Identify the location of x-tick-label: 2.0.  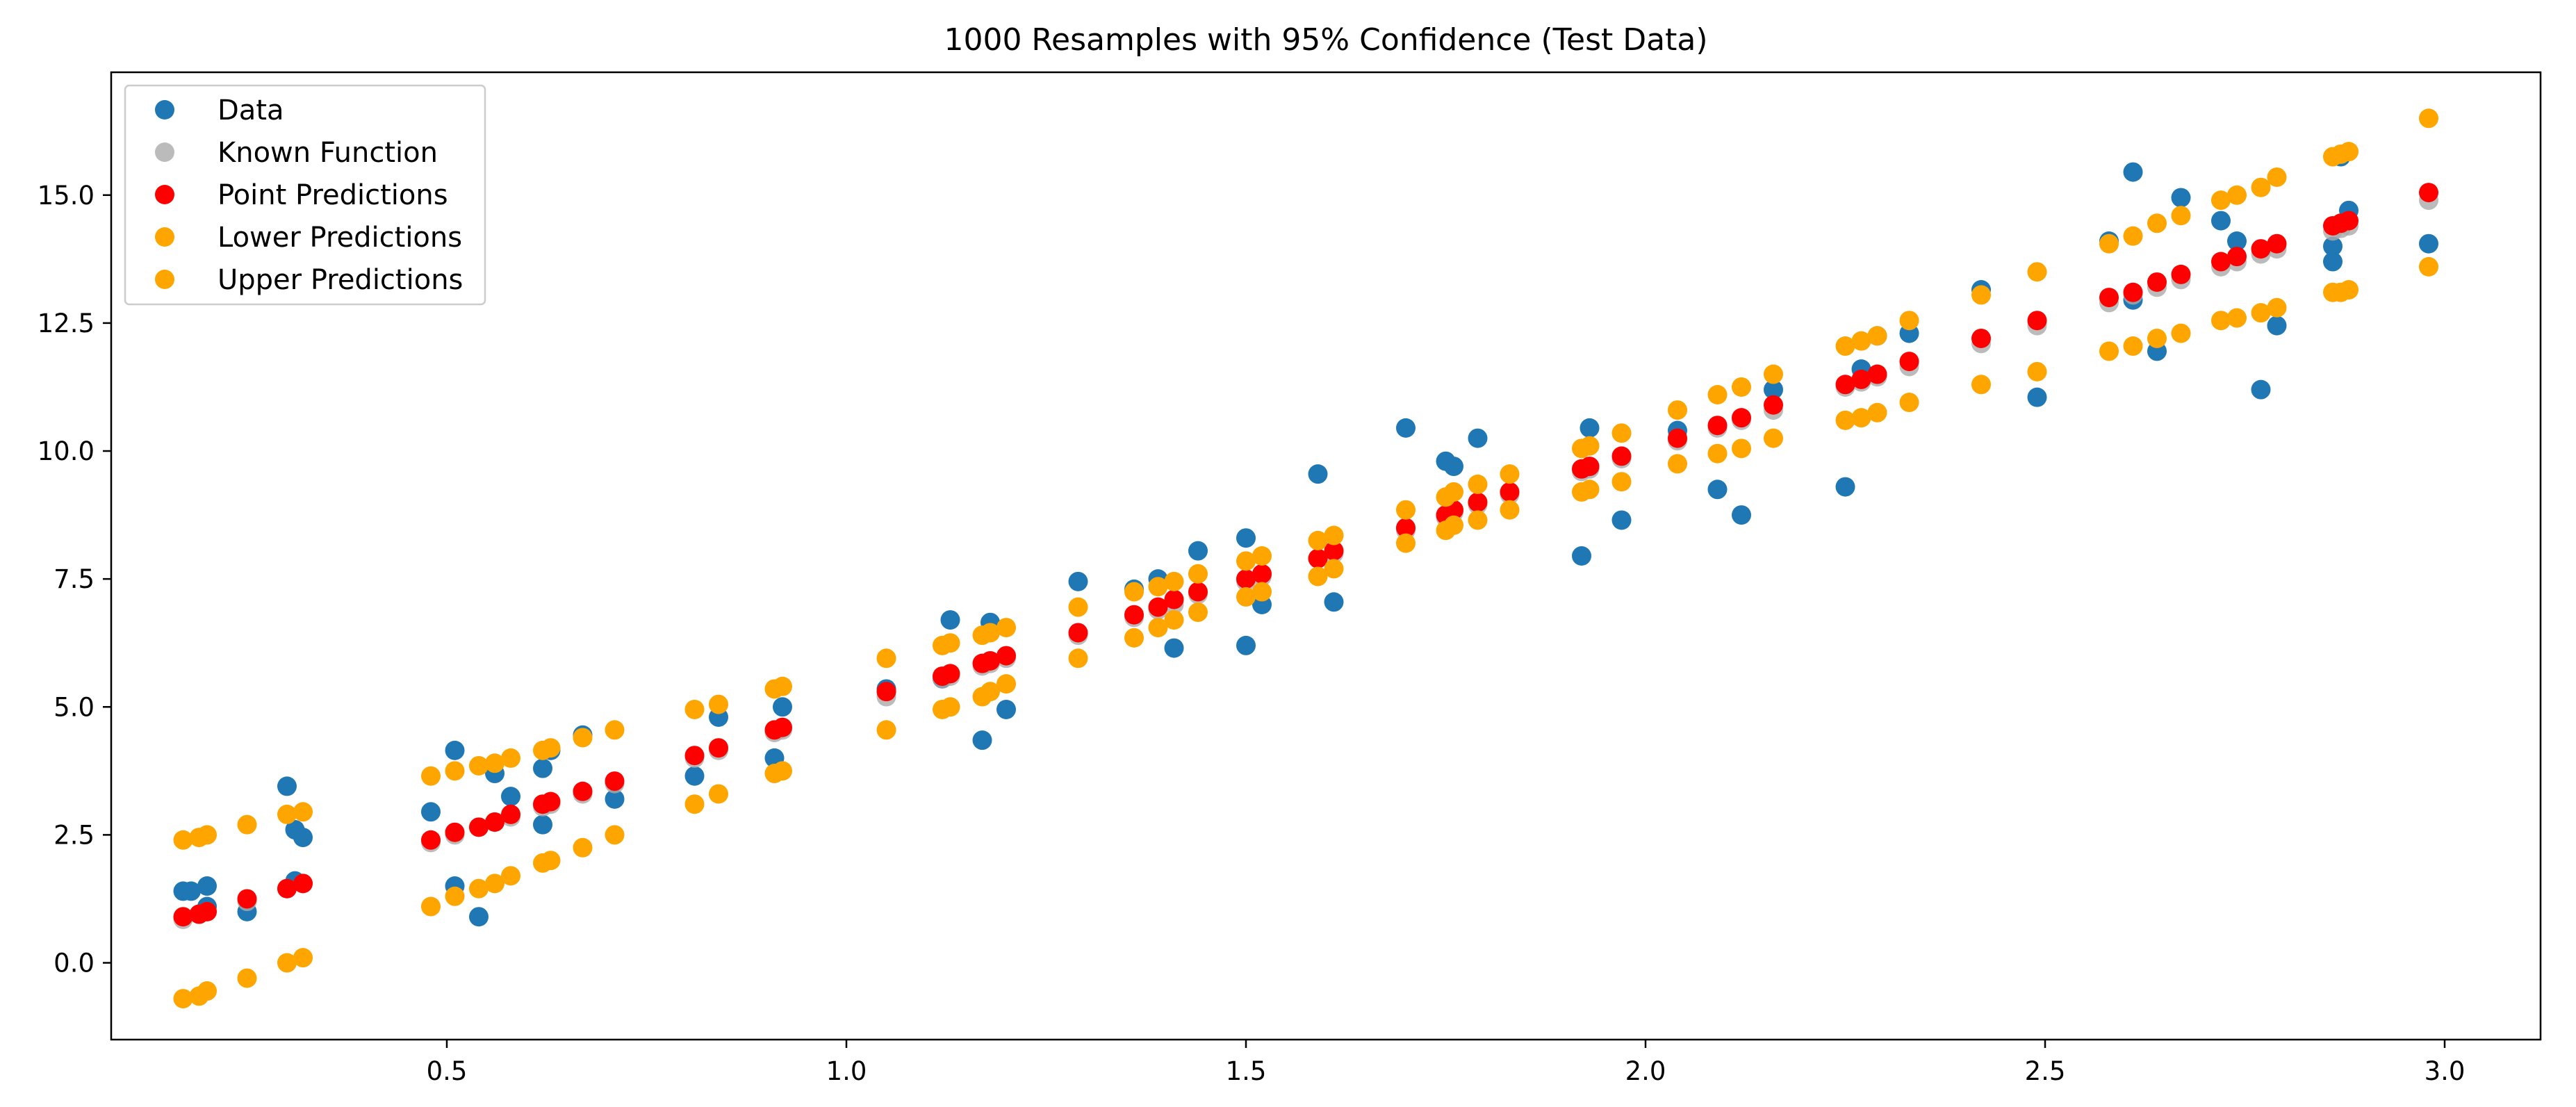
(1645, 1071).